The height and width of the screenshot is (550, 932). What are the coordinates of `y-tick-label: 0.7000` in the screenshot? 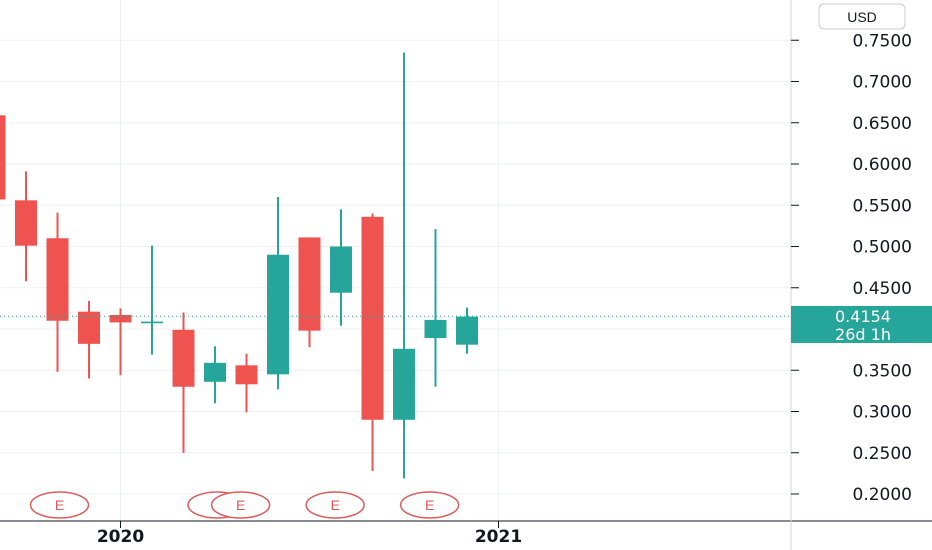 It's located at (882, 83).